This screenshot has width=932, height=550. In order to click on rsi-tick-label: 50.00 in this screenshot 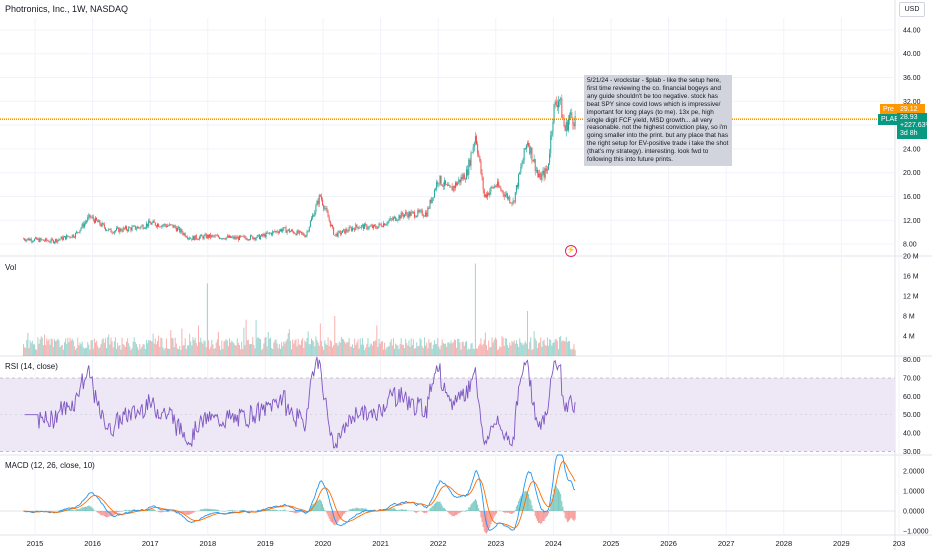, I will do `click(912, 415)`.